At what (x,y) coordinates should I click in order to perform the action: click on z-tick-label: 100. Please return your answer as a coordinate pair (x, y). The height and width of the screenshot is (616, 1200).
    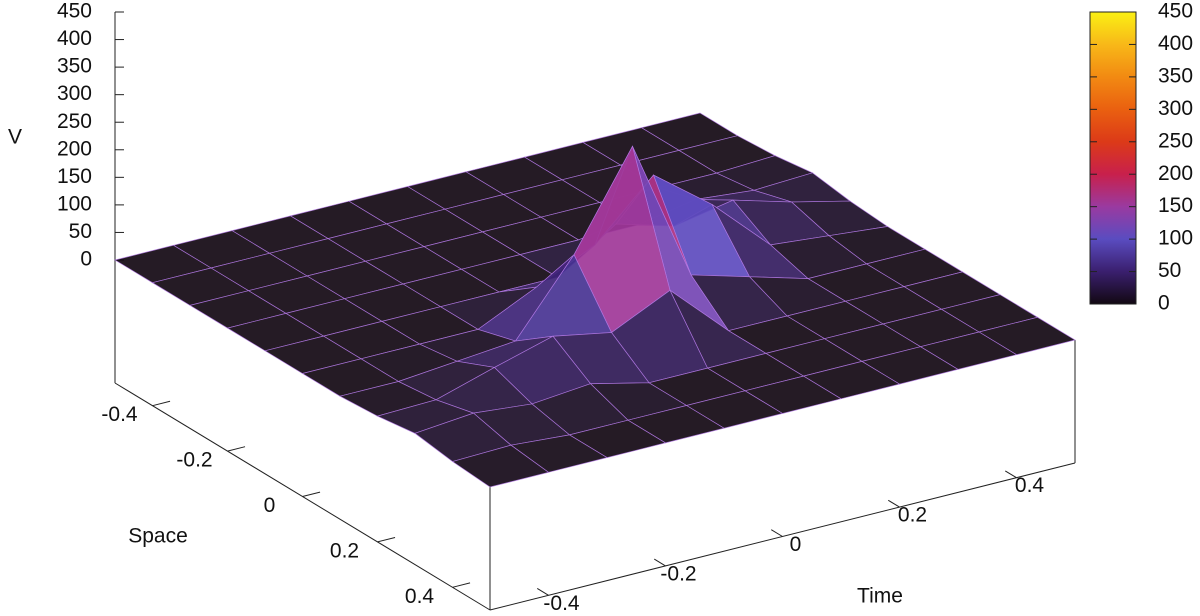
    Looking at the image, I should click on (74, 203).